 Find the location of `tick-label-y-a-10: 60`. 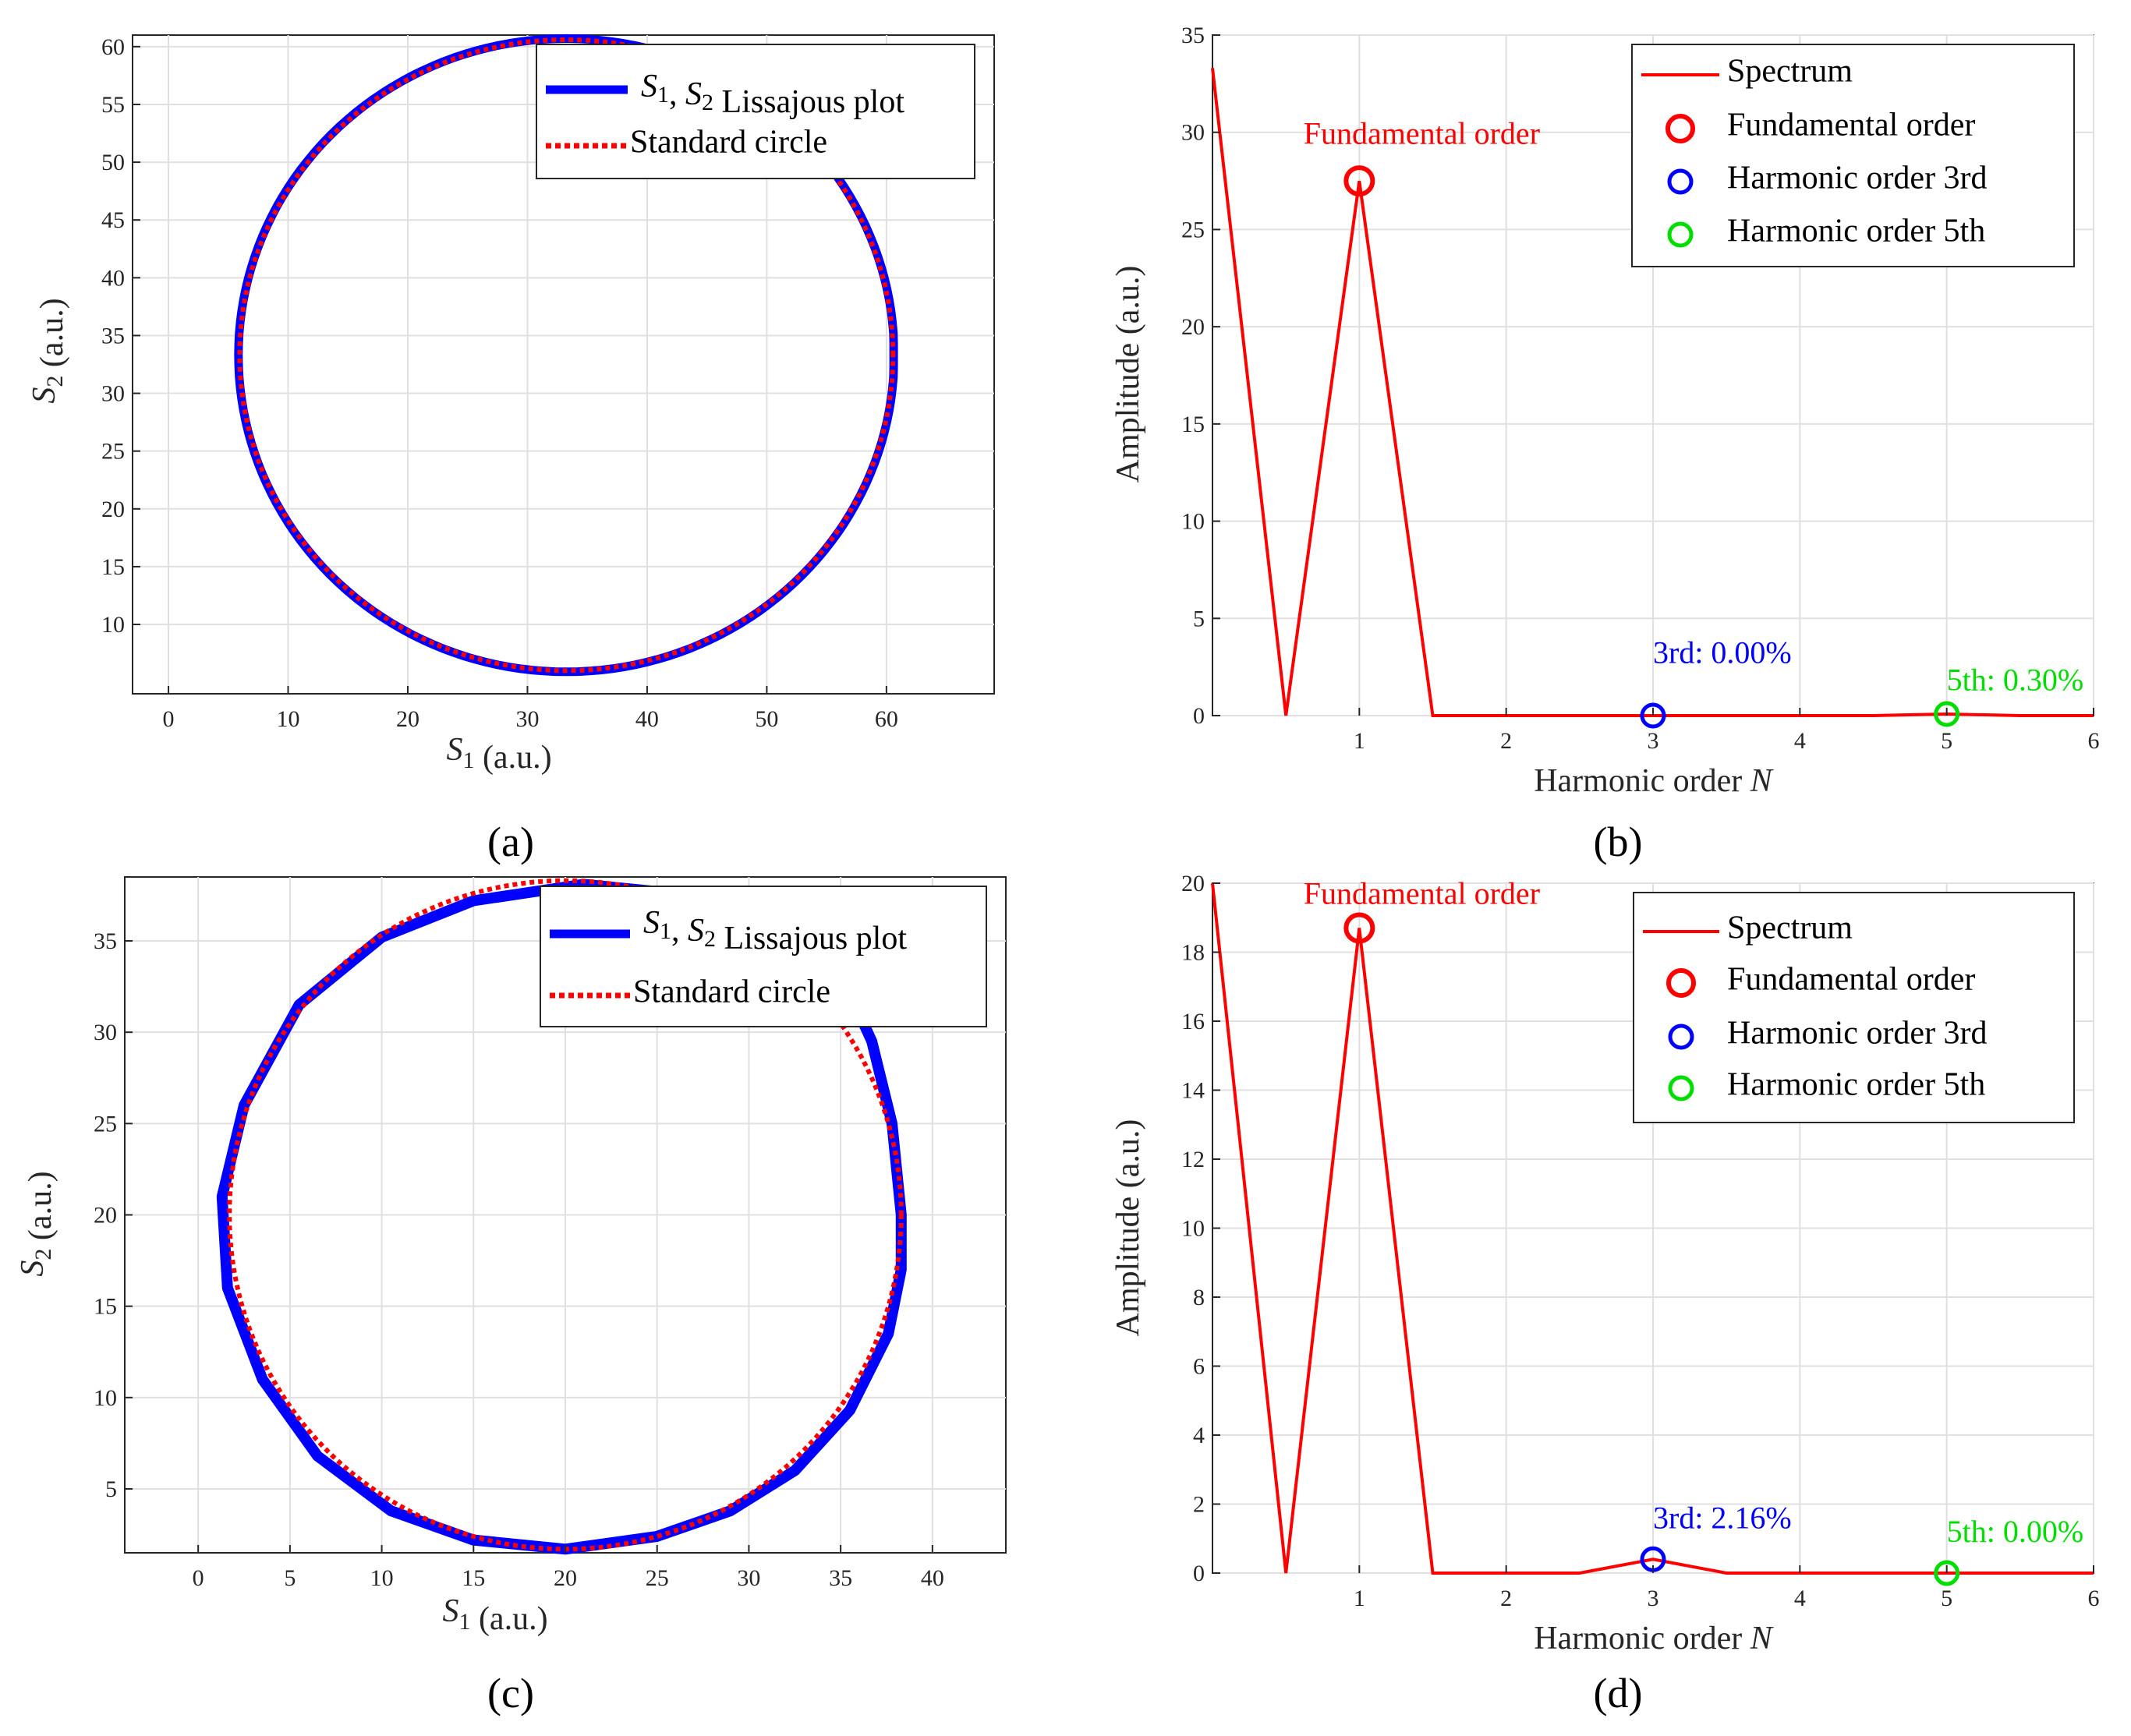

tick-label-y-a-10: 60 is located at coordinates (113, 47).